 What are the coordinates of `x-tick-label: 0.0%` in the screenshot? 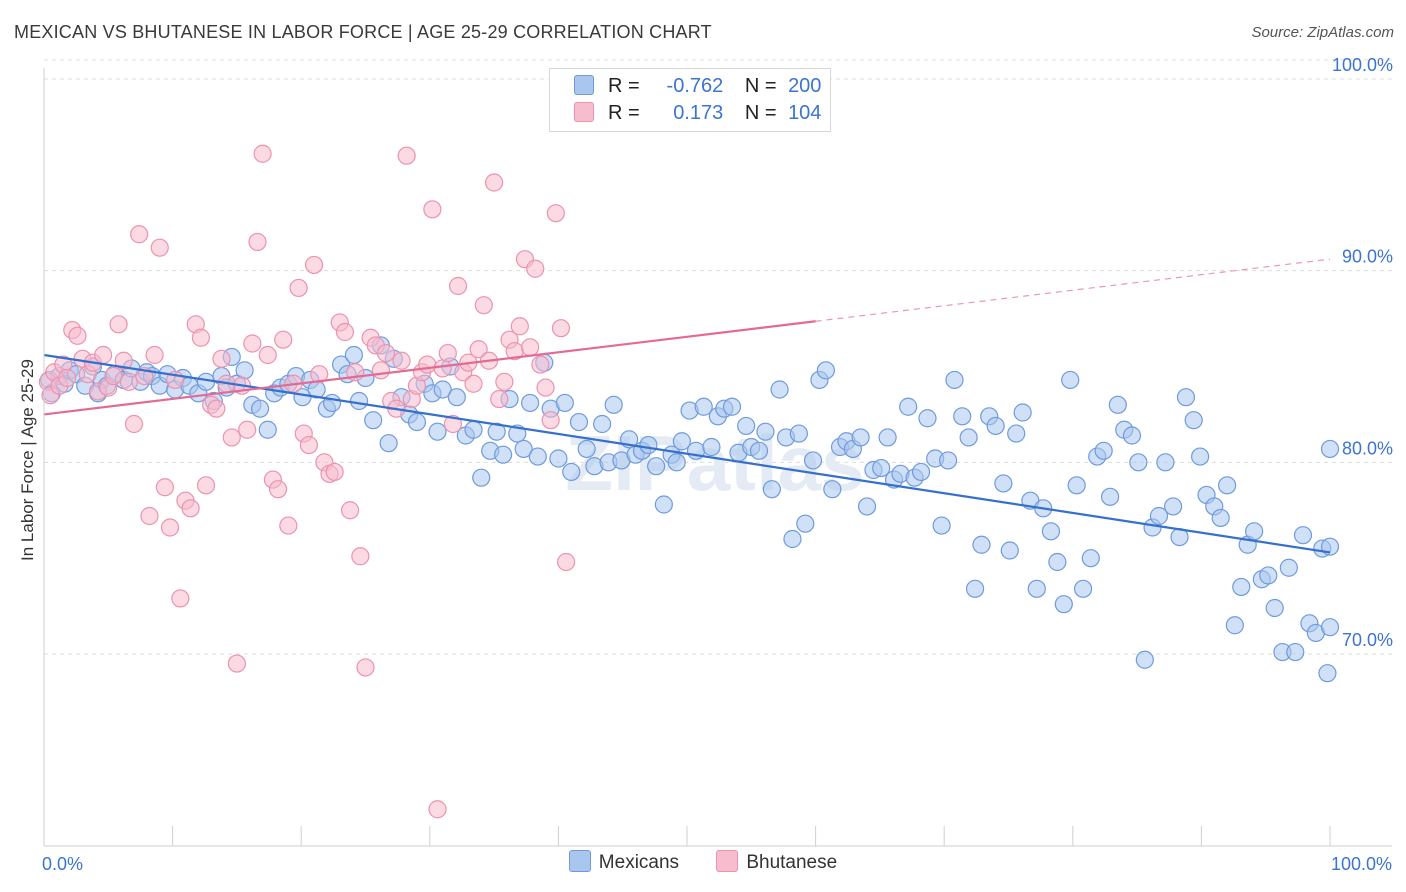 It's located at (62, 864).